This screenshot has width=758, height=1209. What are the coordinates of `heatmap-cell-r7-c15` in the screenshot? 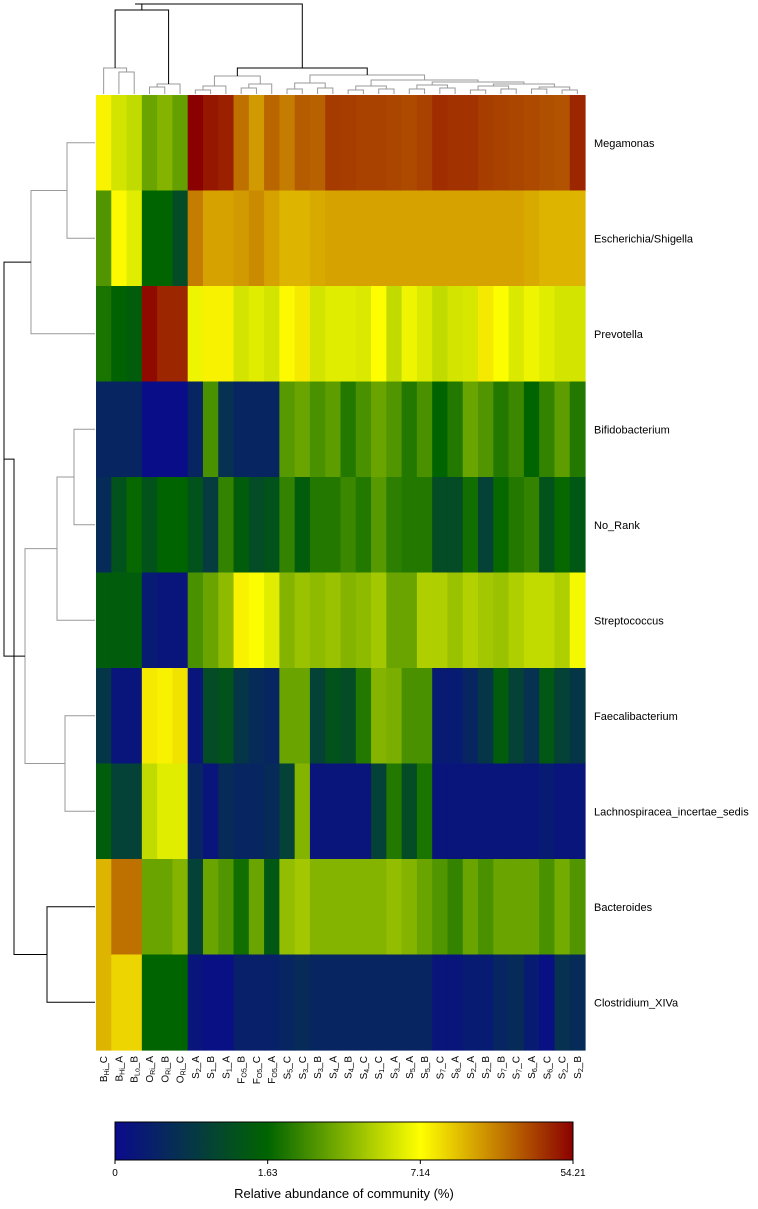 It's located at (333, 811).